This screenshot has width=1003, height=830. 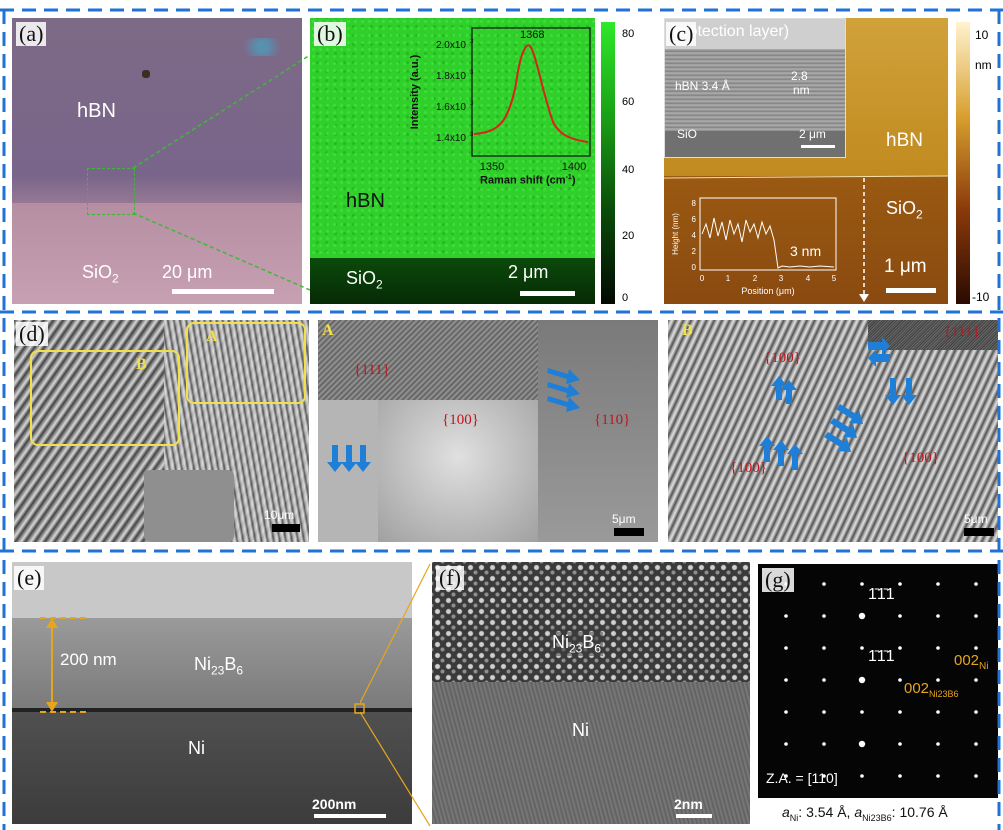 I want to click on hbn-spacing-label: hBN 3.4 Å, so click(x=702, y=86).